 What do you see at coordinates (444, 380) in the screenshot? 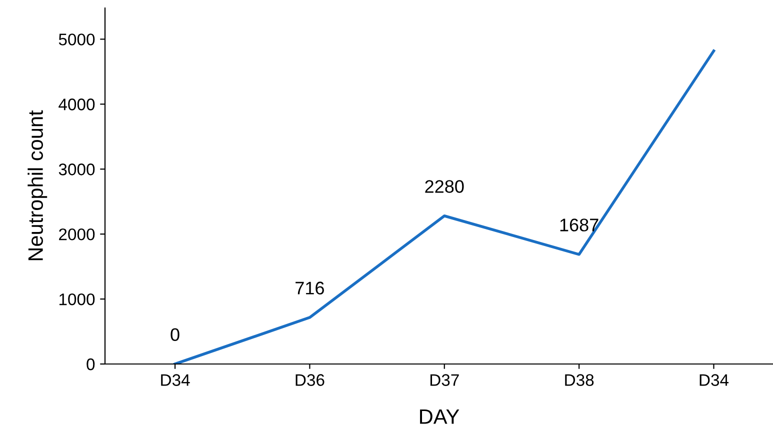
I see `x-tick-label: D37` at bounding box center [444, 380].